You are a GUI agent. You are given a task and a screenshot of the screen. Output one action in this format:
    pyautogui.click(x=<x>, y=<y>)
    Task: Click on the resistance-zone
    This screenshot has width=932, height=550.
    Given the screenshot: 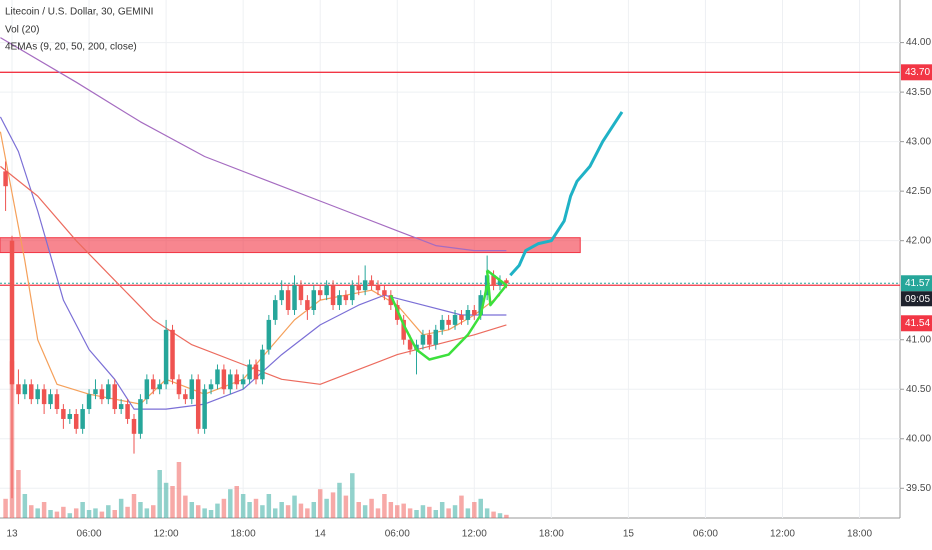 What is the action you would take?
    pyautogui.click(x=290, y=245)
    